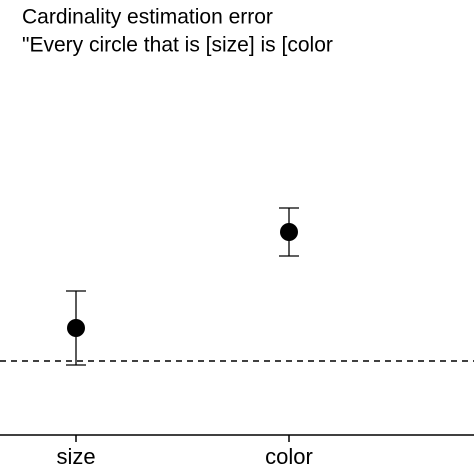 This screenshot has width=474, height=474. Describe the element at coordinates (75, 456) in the screenshot. I see `x-tick-label: size` at that location.